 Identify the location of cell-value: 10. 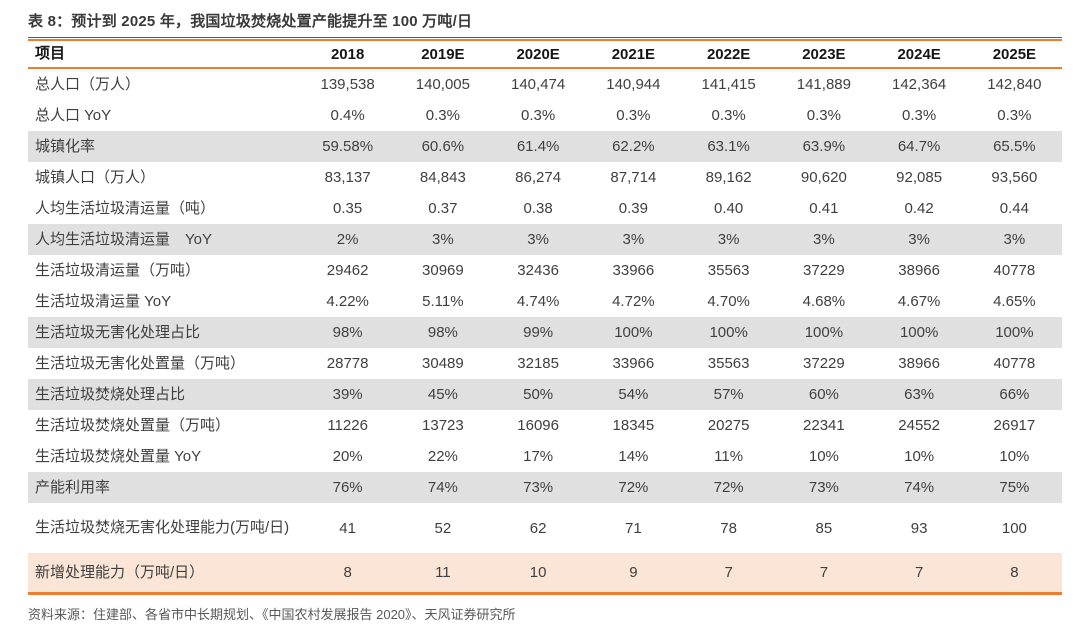
(538, 572).